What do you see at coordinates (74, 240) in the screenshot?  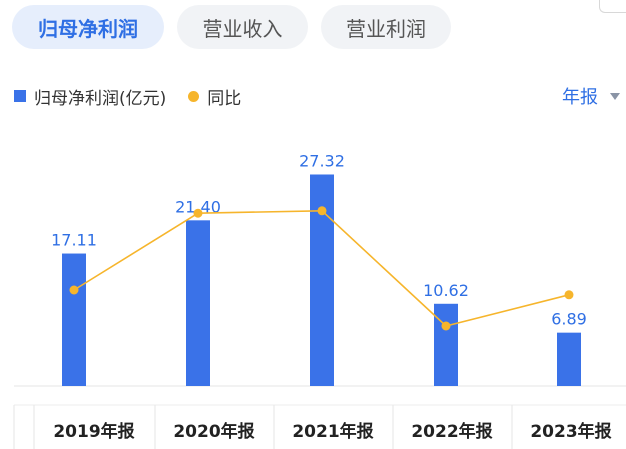 I see `bar-value-label-0: 17.11` at bounding box center [74, 240].